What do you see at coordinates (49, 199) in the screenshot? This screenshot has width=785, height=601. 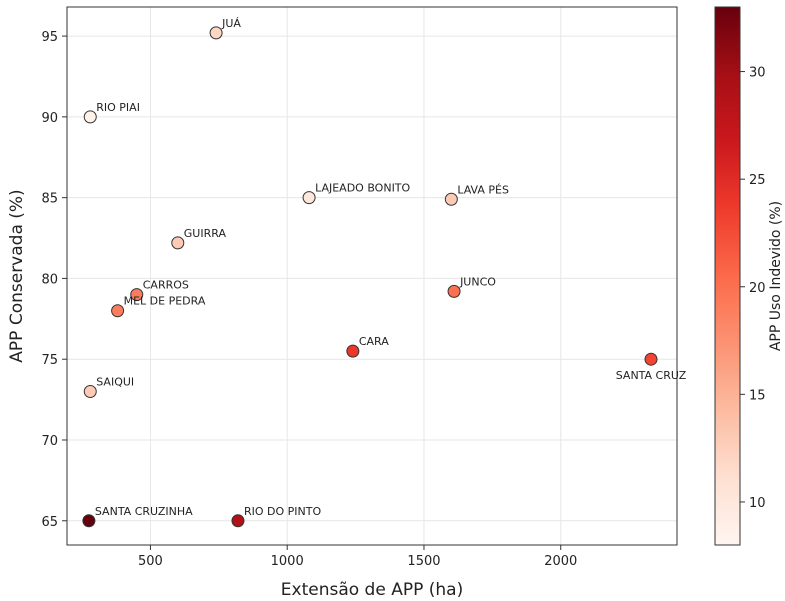 I see `y-tick-label: 85` at bounding box center [49, 199].